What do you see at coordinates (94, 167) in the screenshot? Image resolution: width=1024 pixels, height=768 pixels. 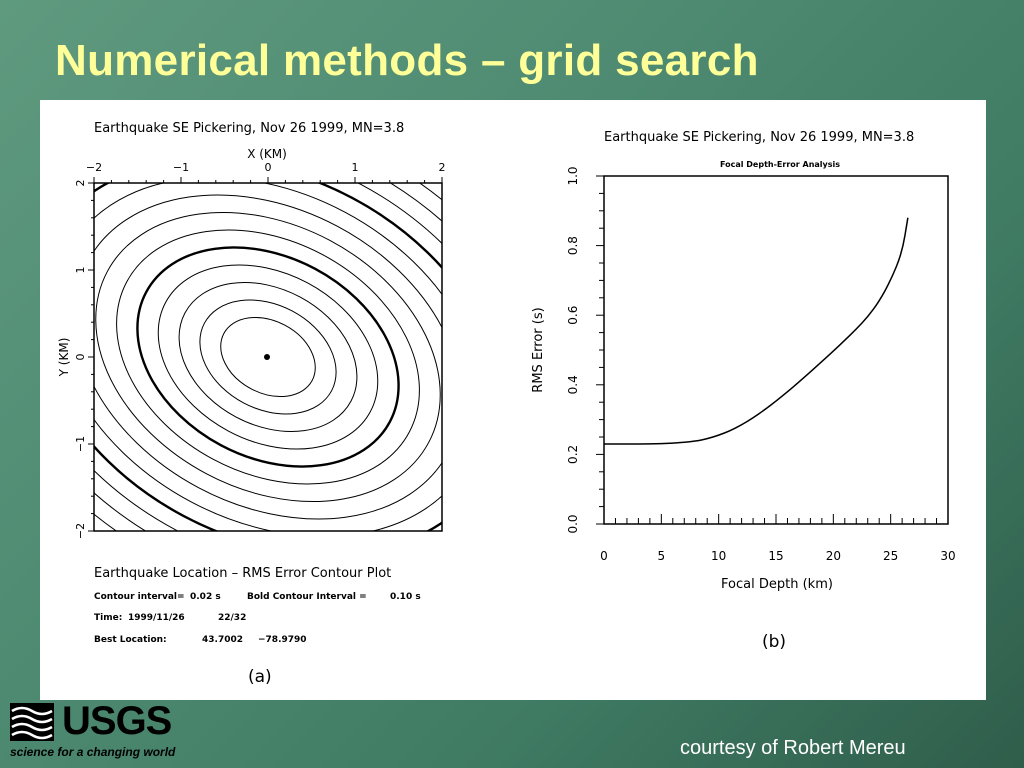 I see `contour-xtick-label: −2` at bounding box center [94, 167].